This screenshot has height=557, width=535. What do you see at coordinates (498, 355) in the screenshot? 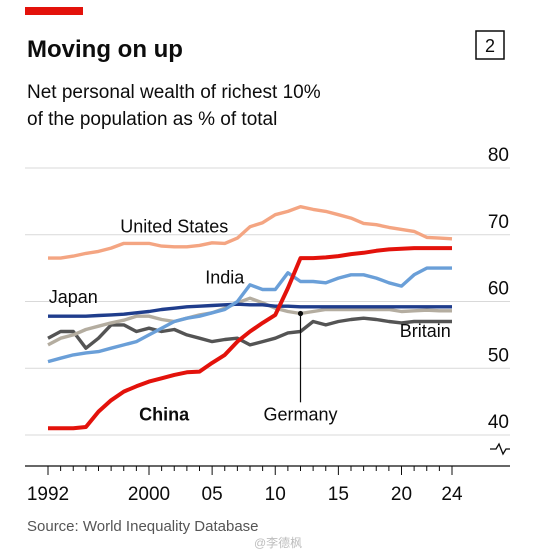
I see `y-tick-label-50: 50` at bounding box center [498, 355].